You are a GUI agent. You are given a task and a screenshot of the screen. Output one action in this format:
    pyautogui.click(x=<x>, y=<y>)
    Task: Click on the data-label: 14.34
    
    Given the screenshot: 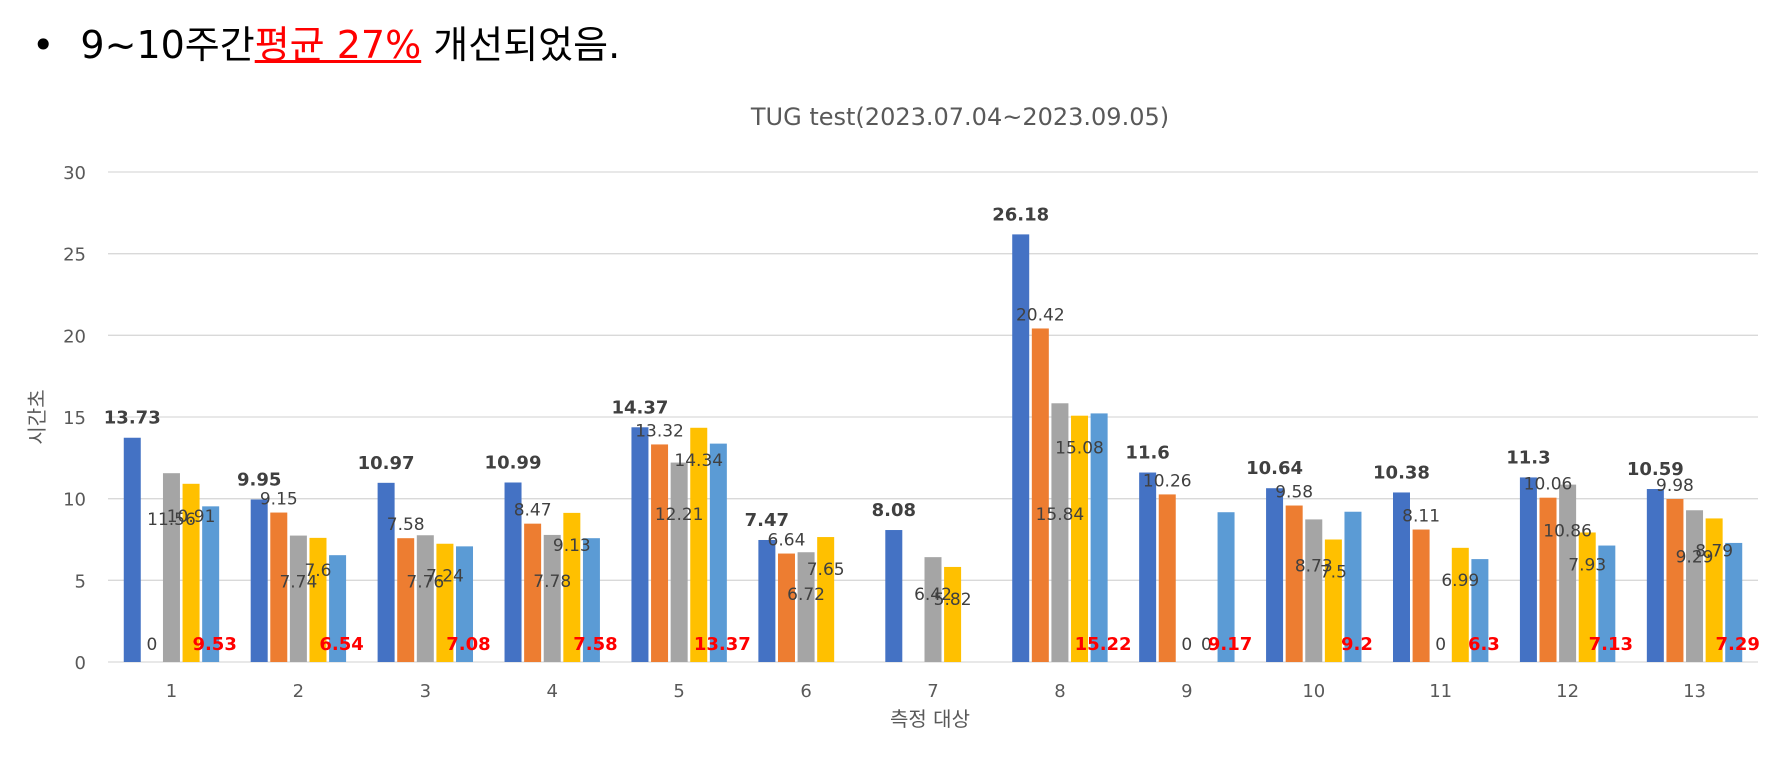 What is the action you would take?
    pyautogui.click(x=698, y=461)
    